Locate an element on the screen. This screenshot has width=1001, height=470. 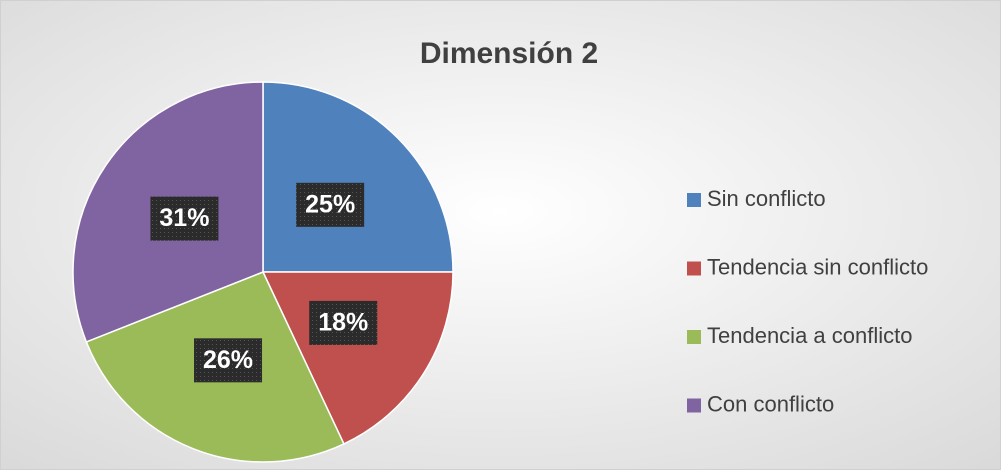
data-label: 18% is located at coordinates (343, 323).